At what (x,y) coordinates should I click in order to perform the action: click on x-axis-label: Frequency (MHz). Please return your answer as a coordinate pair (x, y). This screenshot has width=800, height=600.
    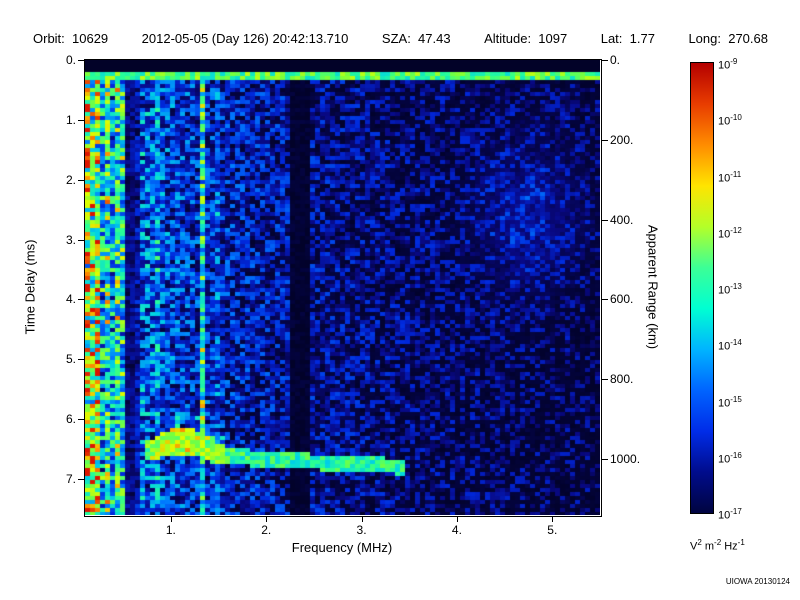
    Looking at the image, I should click on (342, 547).